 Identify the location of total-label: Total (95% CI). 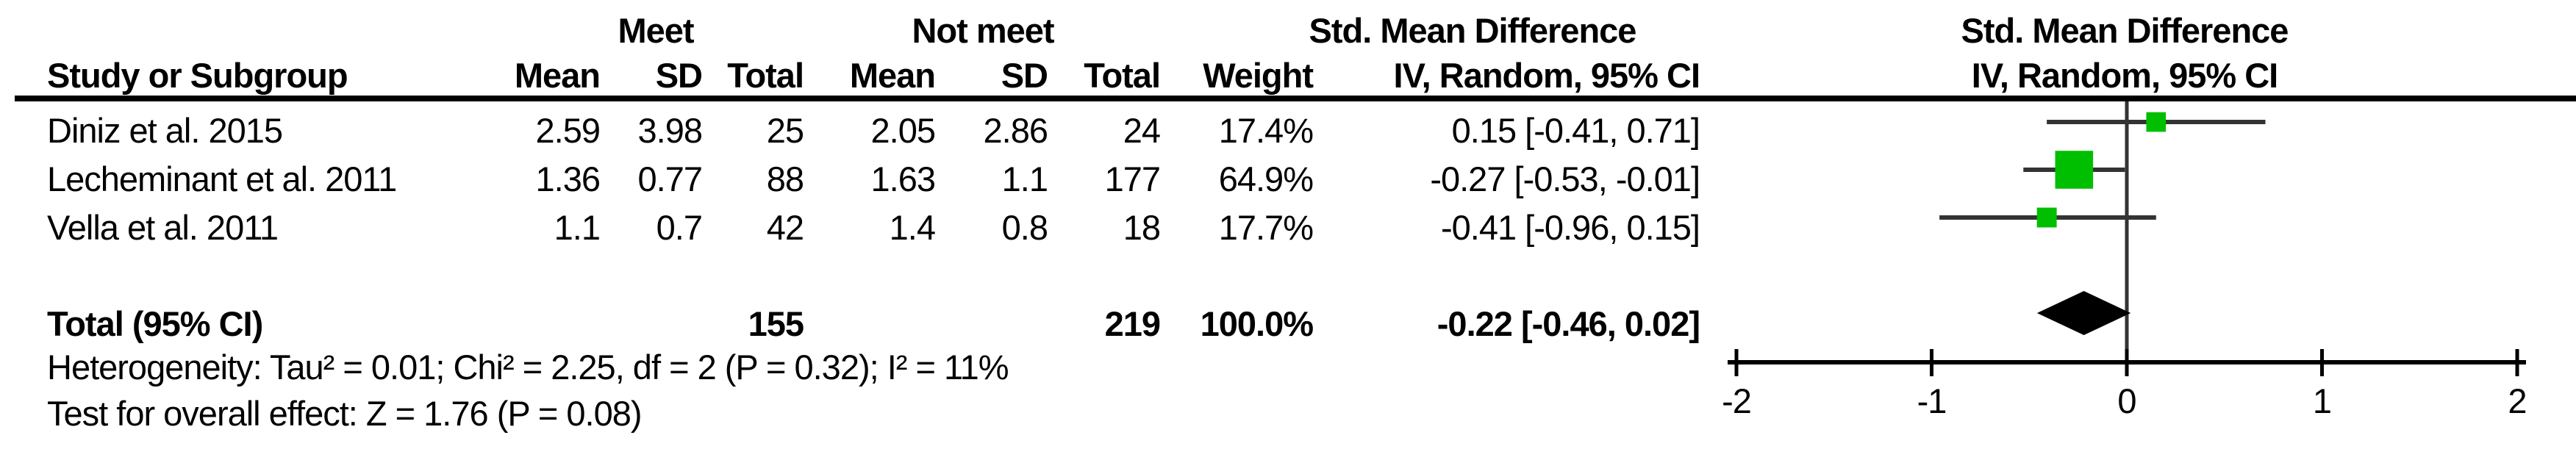
(155, 323).